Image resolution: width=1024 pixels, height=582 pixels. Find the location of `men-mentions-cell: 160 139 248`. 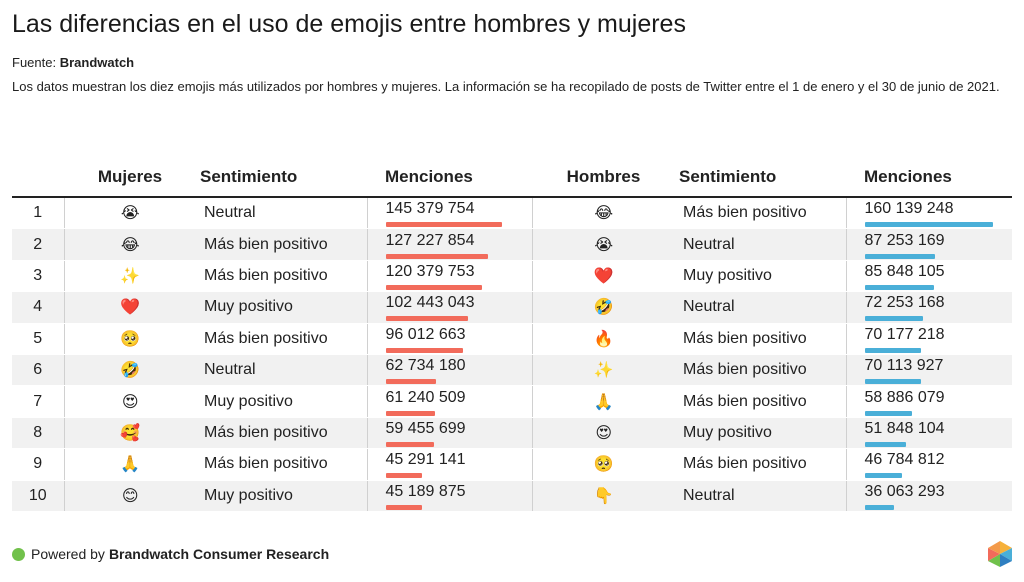

men-mentions-cell: 160 139 248 is located at coordinates (928, 213).